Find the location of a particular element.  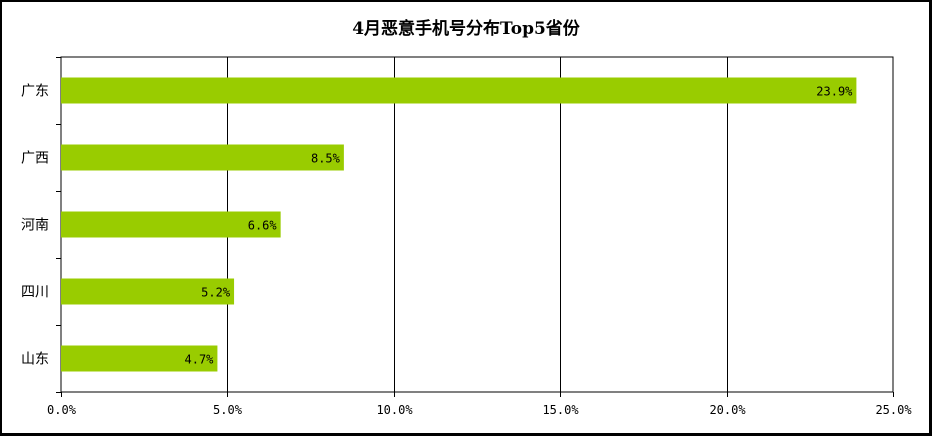

category-label: 山东 is located at coordinates (35, 360).